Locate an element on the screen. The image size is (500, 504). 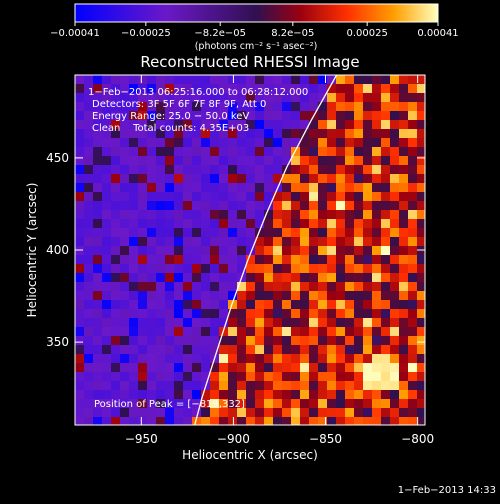
peak-position-label: Position of Peak = [−819,332] is located at coordinates (169, 404).